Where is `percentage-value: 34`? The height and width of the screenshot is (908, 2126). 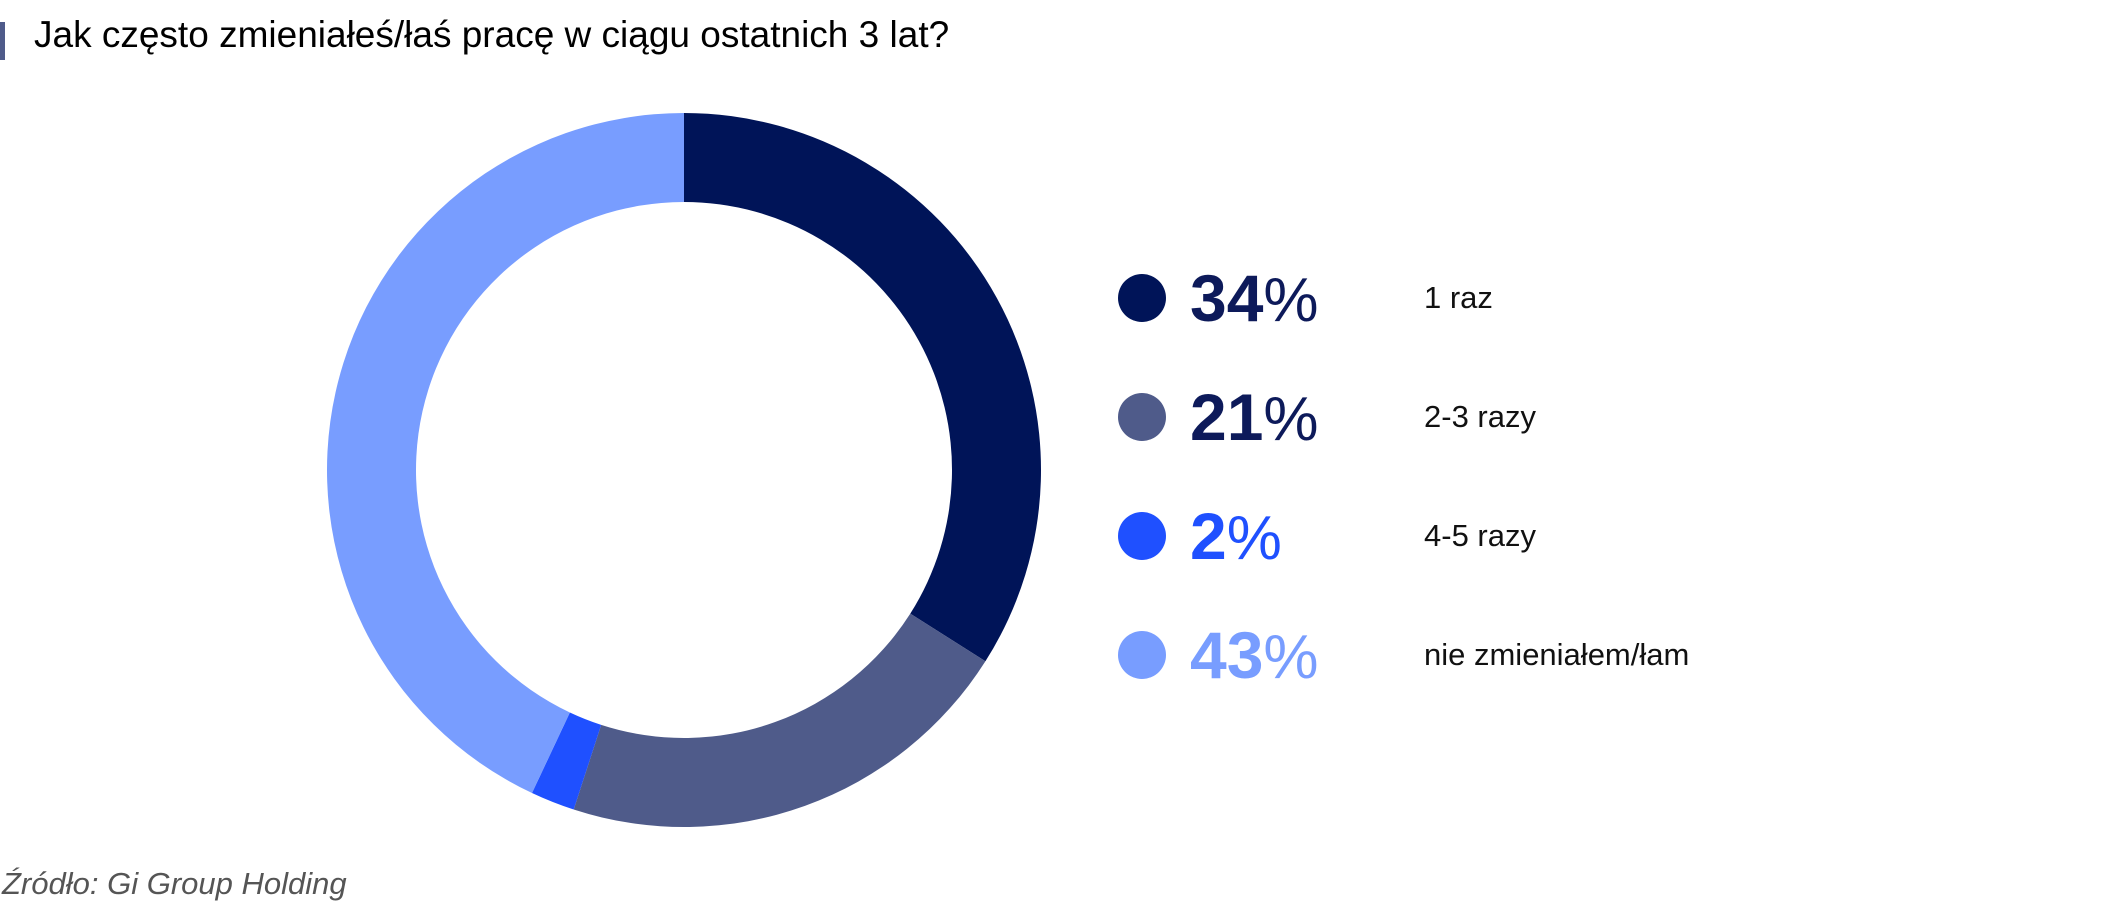
percentage-value: 34 is located at coordinates (1227, 298).